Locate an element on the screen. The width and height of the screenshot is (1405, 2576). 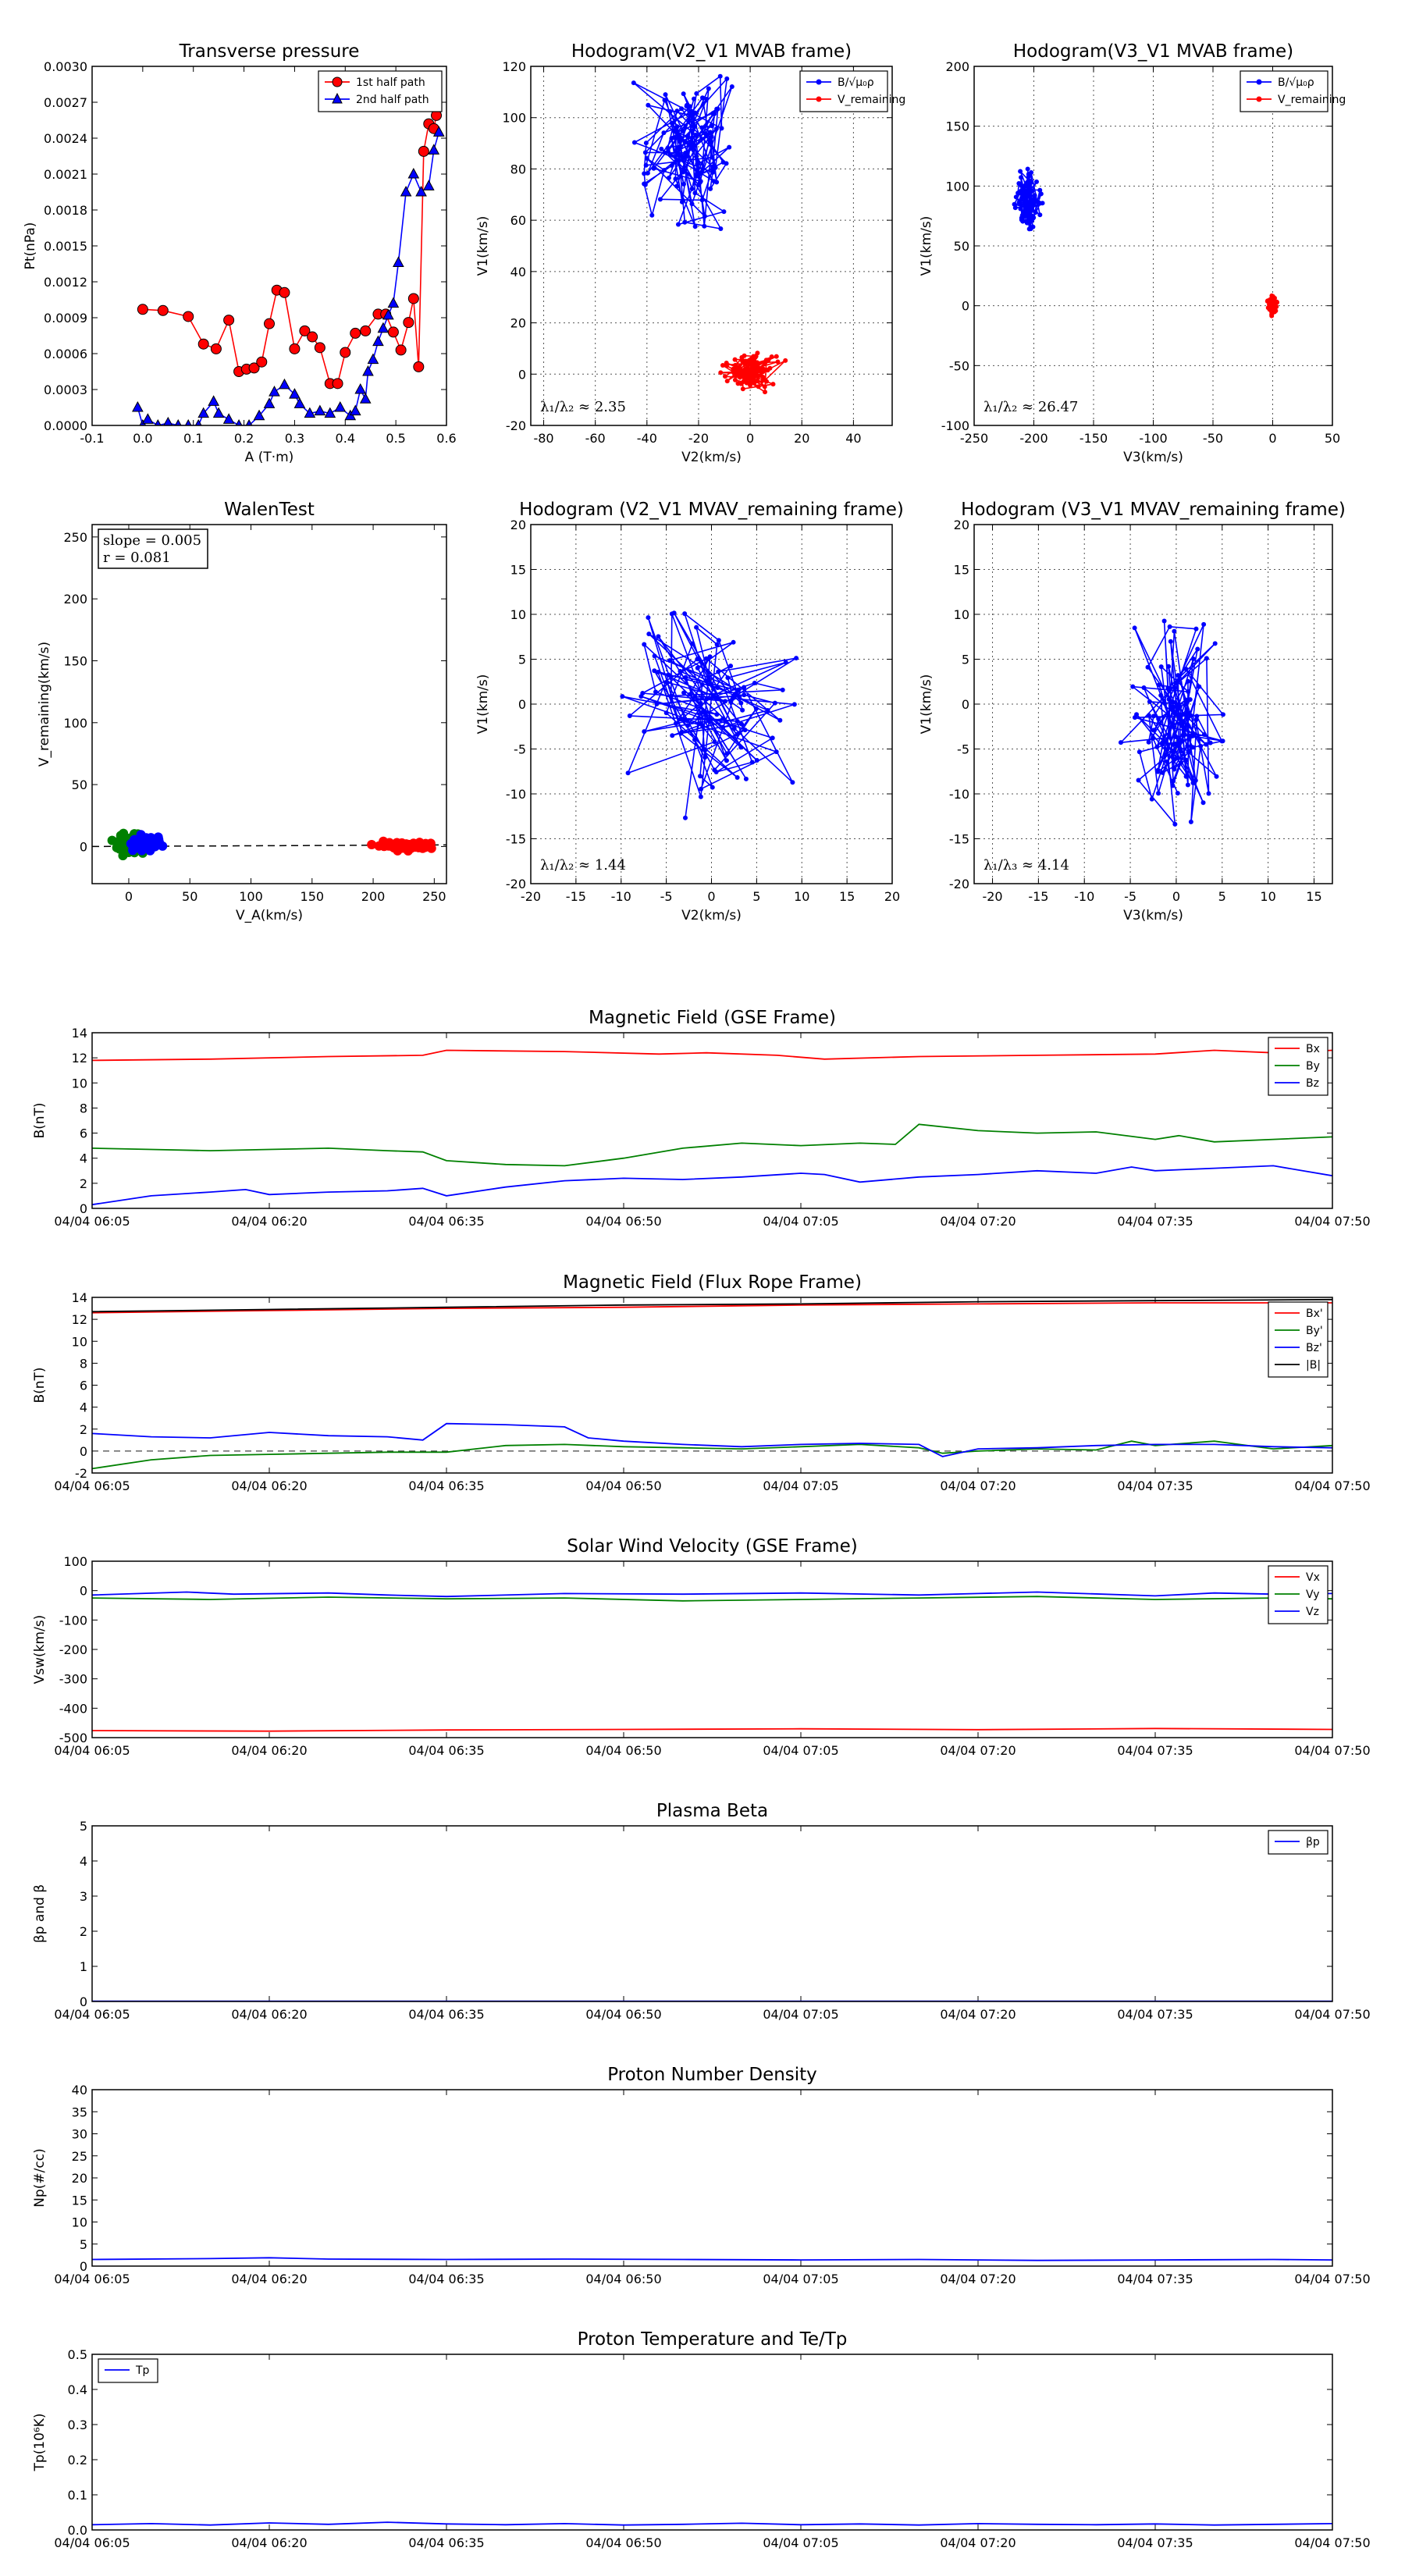
plot-area is located at coordinates (1171, 722).